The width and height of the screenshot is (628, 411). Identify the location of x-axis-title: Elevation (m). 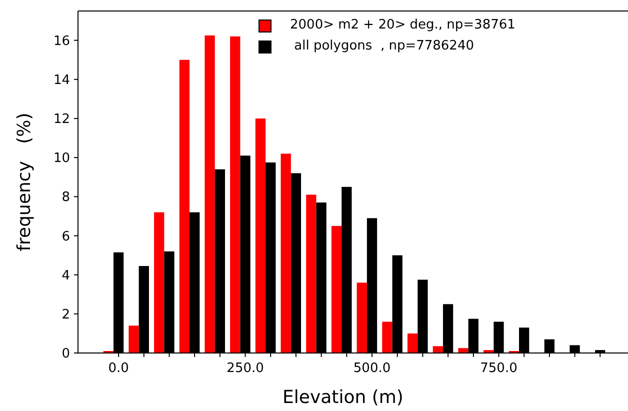
(343, 397).